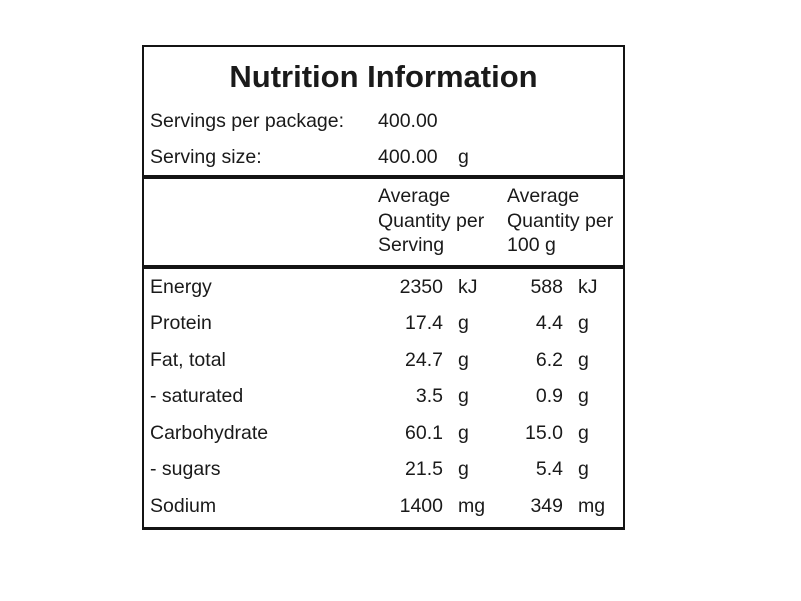 The height and width of the screenshot is (601, 801). I want to click on table-row: Fat, total 24.7 g 6.2 g, so click(383, 360).